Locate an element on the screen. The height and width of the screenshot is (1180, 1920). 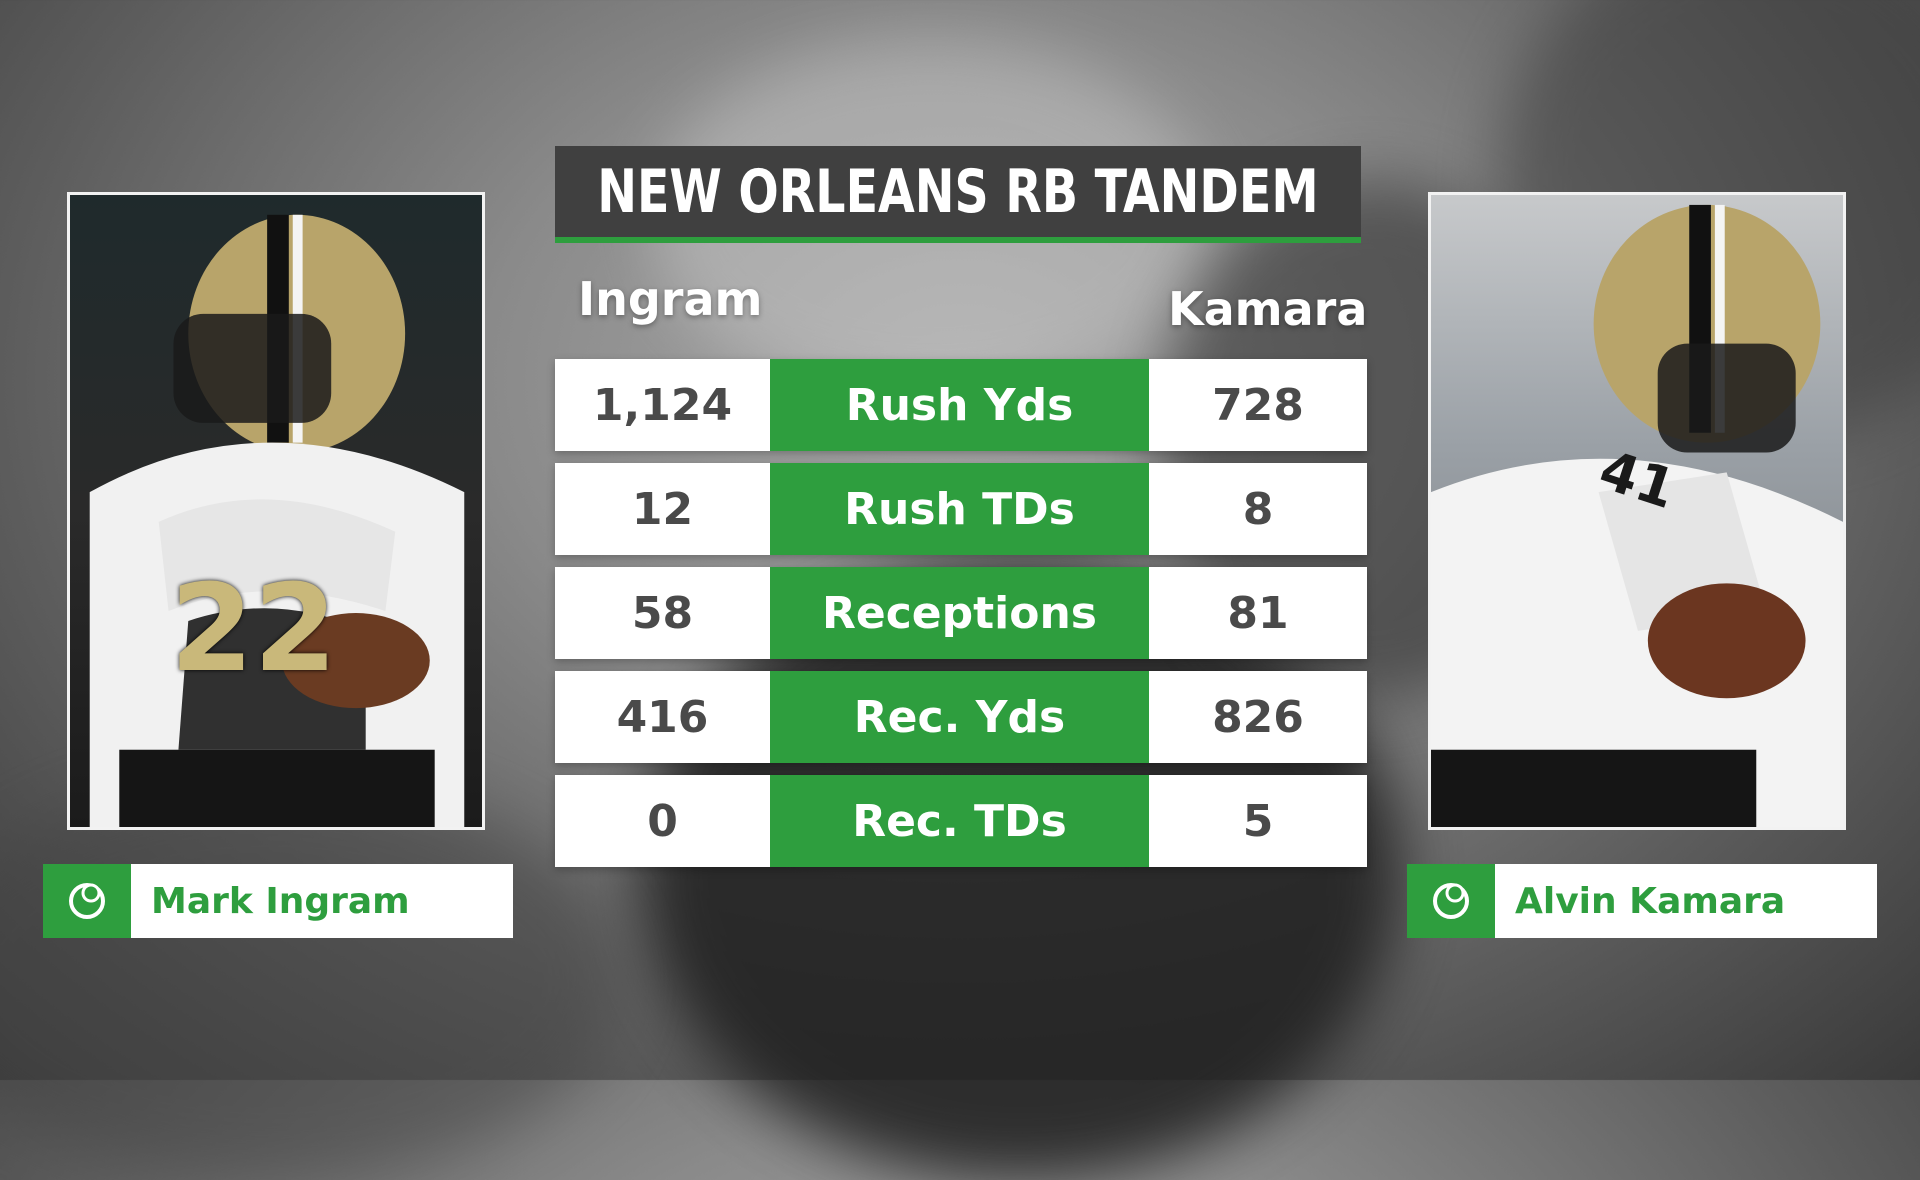
stat-row-rec-yds: 416 Rec. Yds 826 is located at coordinates (961, 717).